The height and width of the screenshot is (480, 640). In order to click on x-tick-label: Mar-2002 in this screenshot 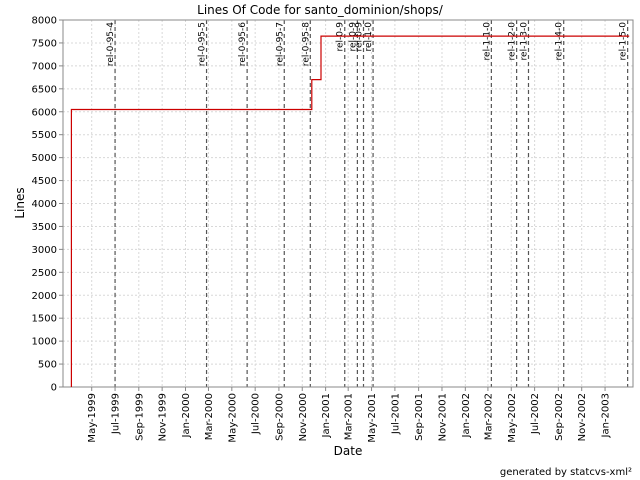, I will do `click(488, 416)`.